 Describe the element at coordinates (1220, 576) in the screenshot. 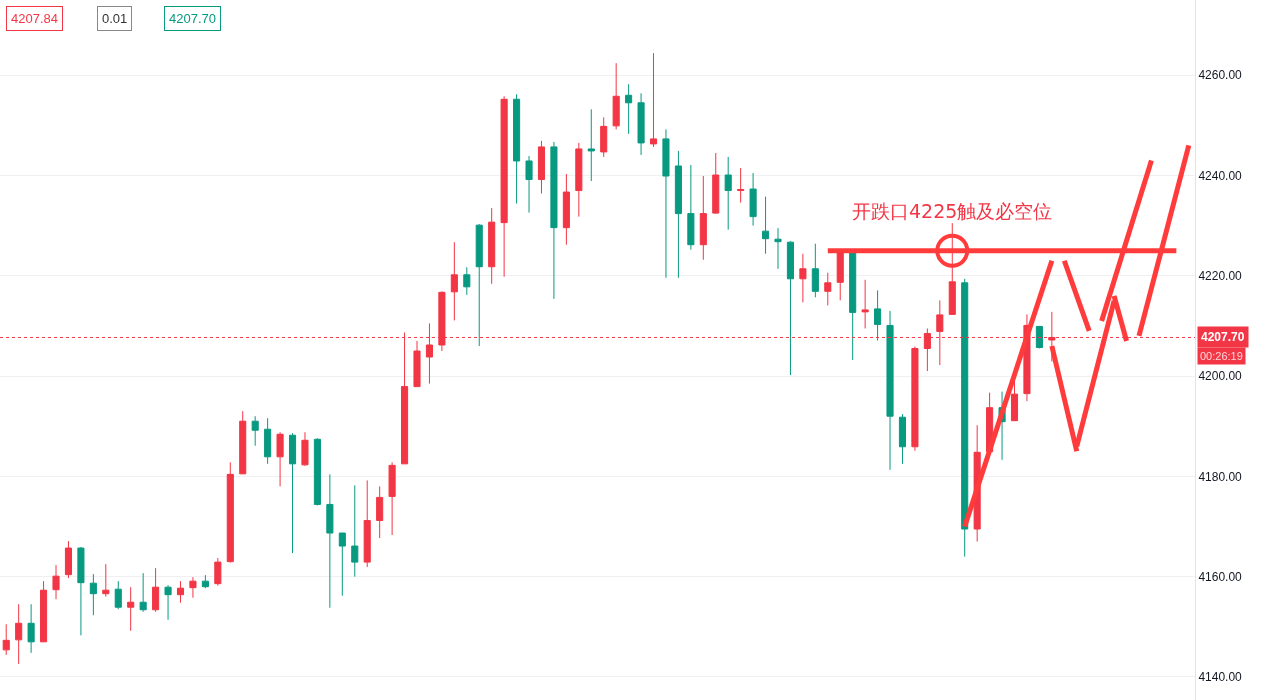

I see `y-tick-label: 4160.00` at that location.